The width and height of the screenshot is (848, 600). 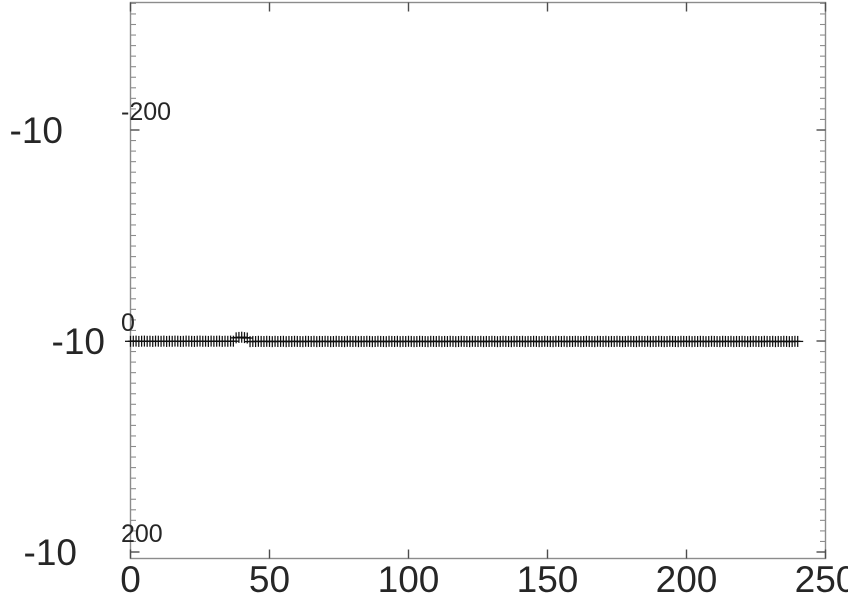 I want to click on x-tick-label: 250, so click(x=821, y=579).